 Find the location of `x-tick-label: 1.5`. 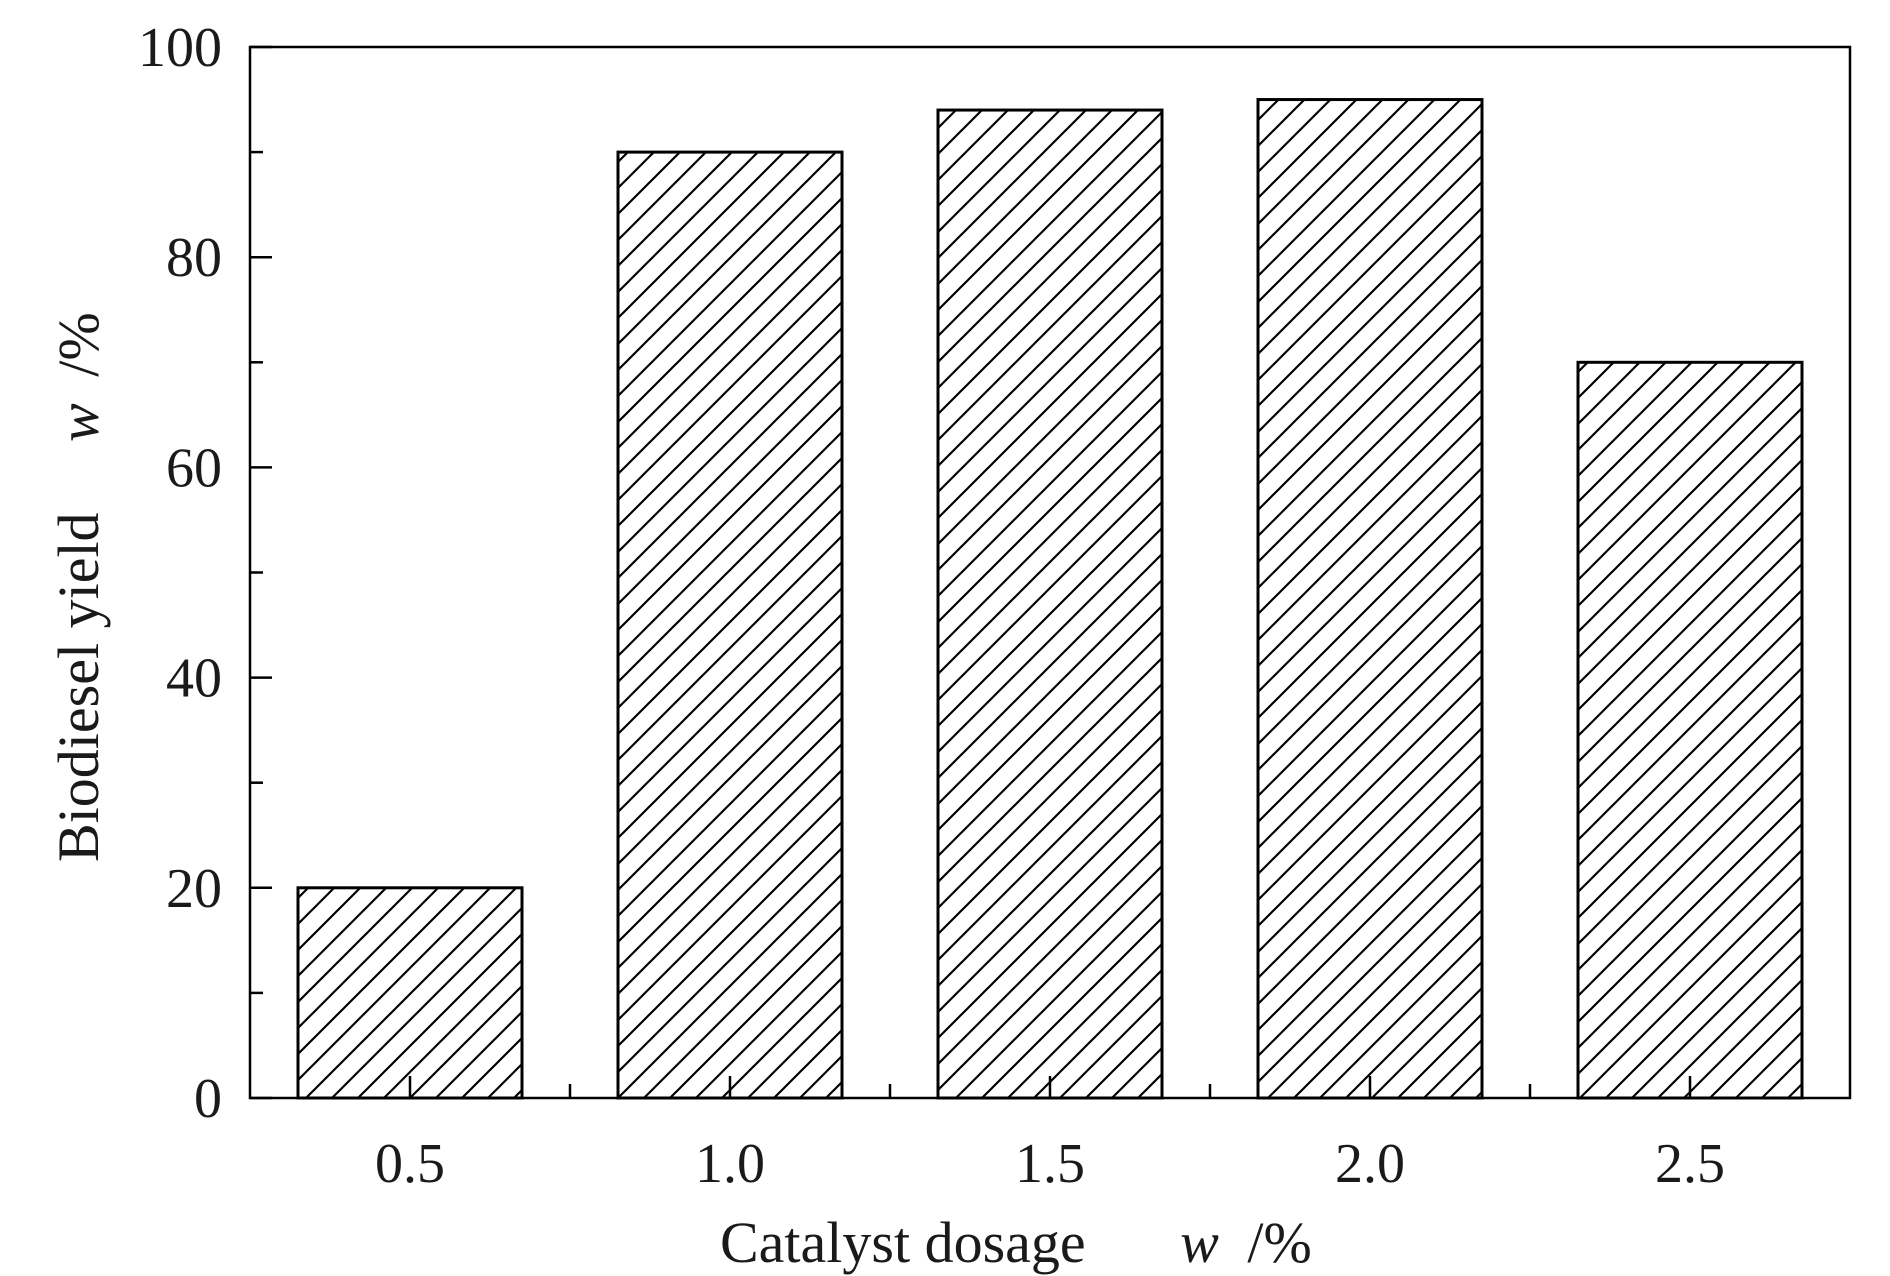

x-tick-label: 1.5 is located at coordinates (1050, 1164).